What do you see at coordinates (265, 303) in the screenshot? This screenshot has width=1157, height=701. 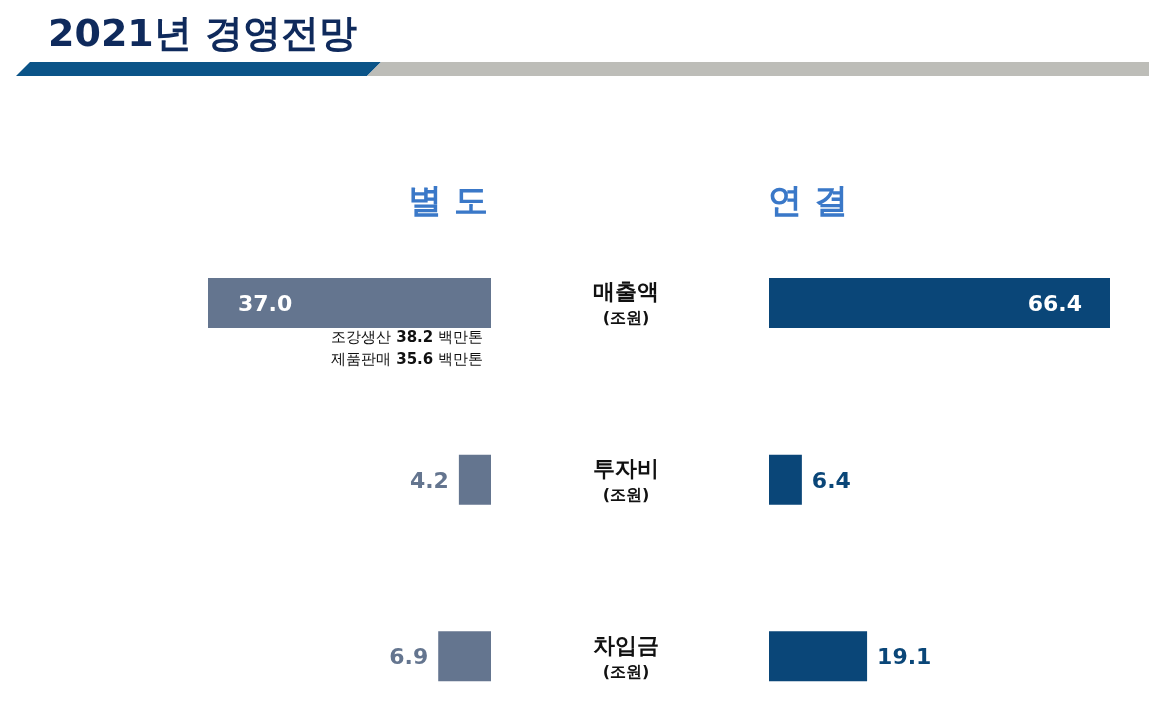 I see `data-label: 37.0` at bounding box center [265, 303].